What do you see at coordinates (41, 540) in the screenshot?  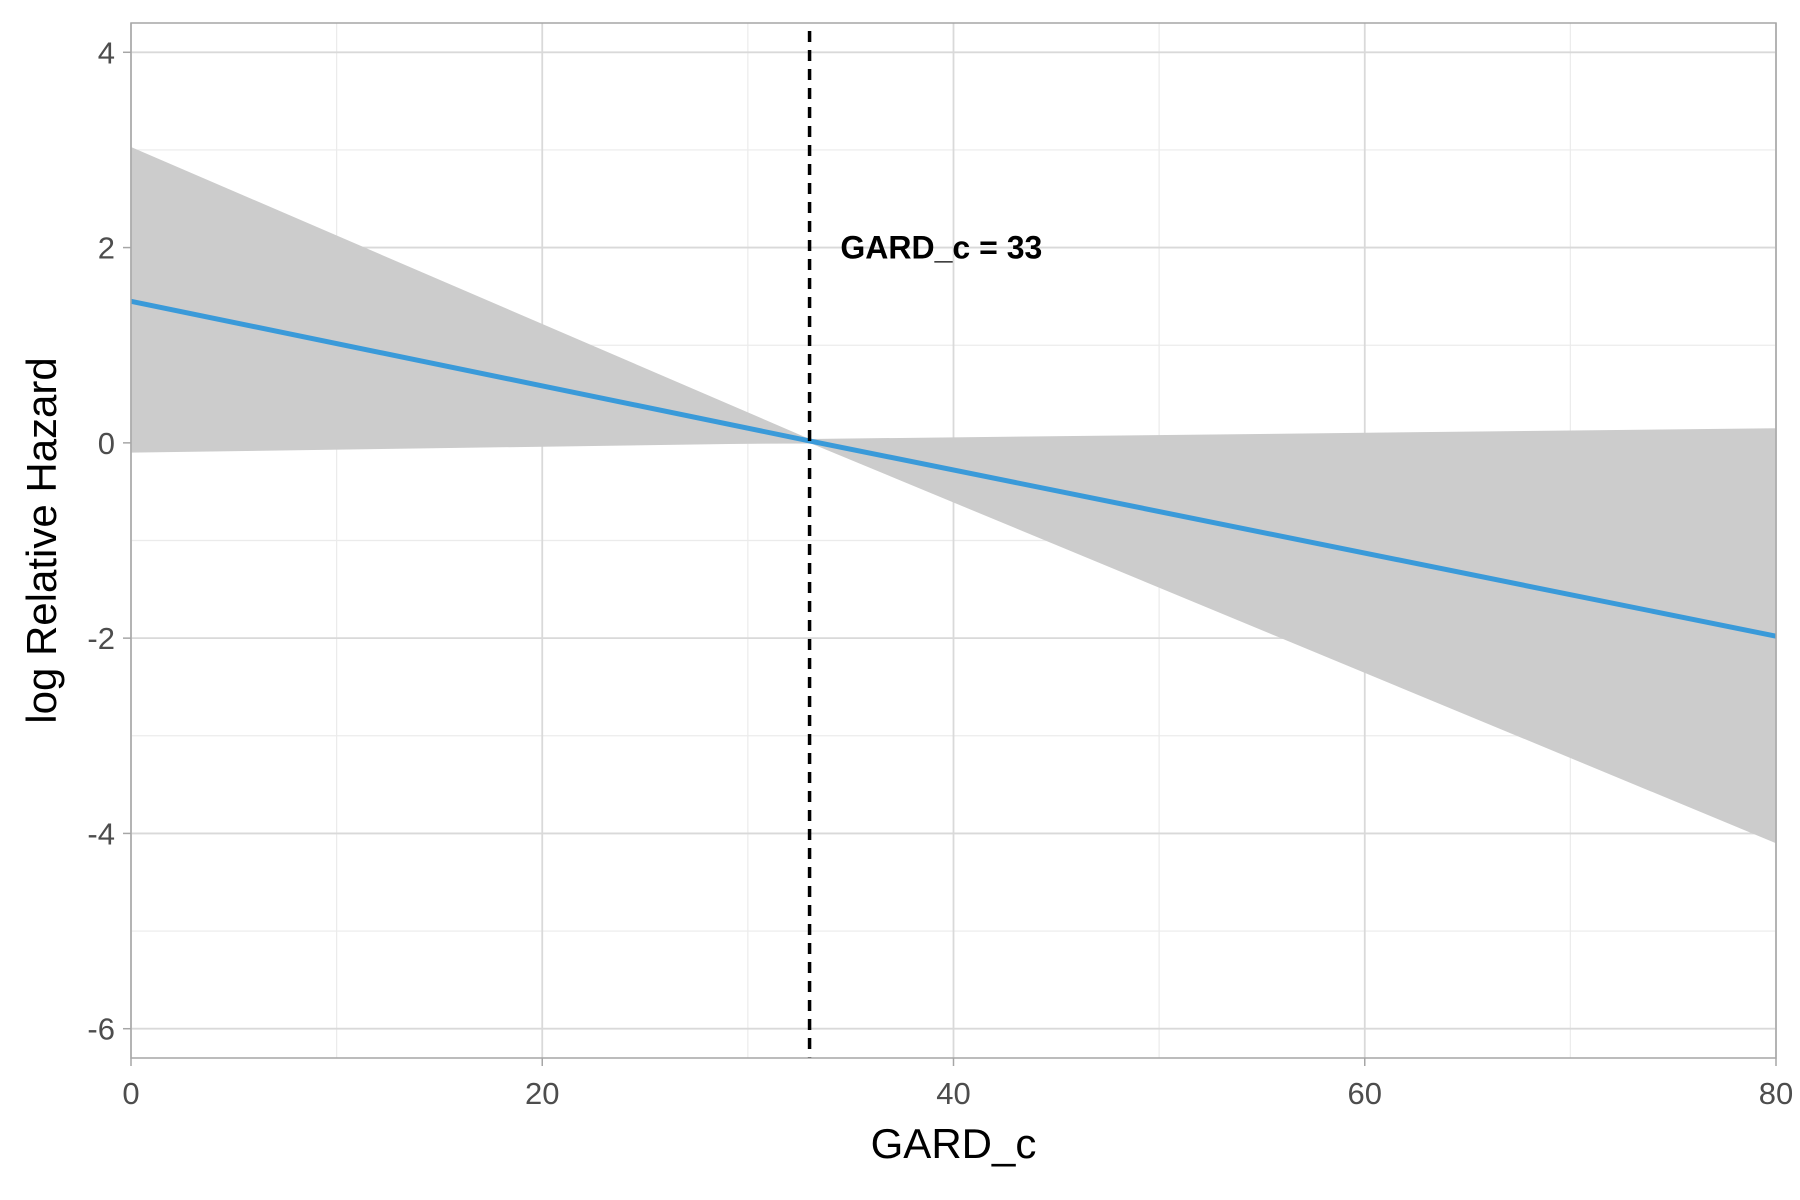 I see `y-axis-title: log Relative Hazard` at bounding box center [41, 540].